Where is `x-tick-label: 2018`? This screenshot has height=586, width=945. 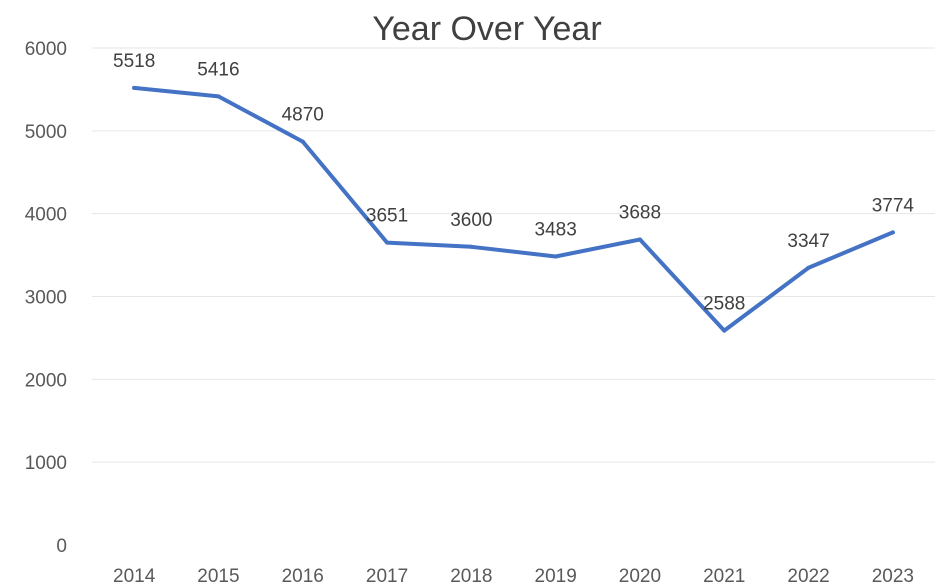 x-tick-label: 2018 is located at coordinates (471, 576).